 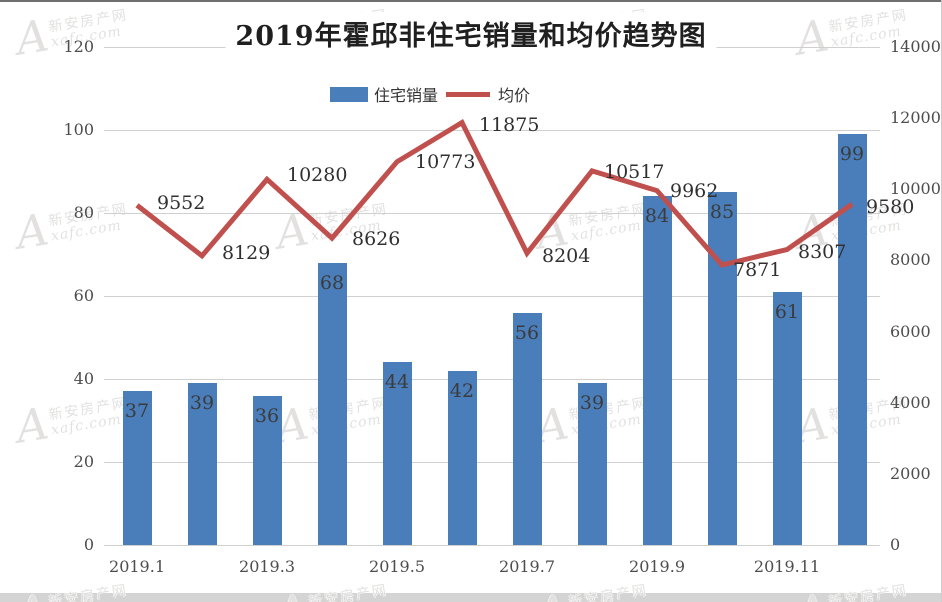 What do you see at coordinates (471, 1) in the screenshot?
I see `top-border` at bounding box center [471, 1].